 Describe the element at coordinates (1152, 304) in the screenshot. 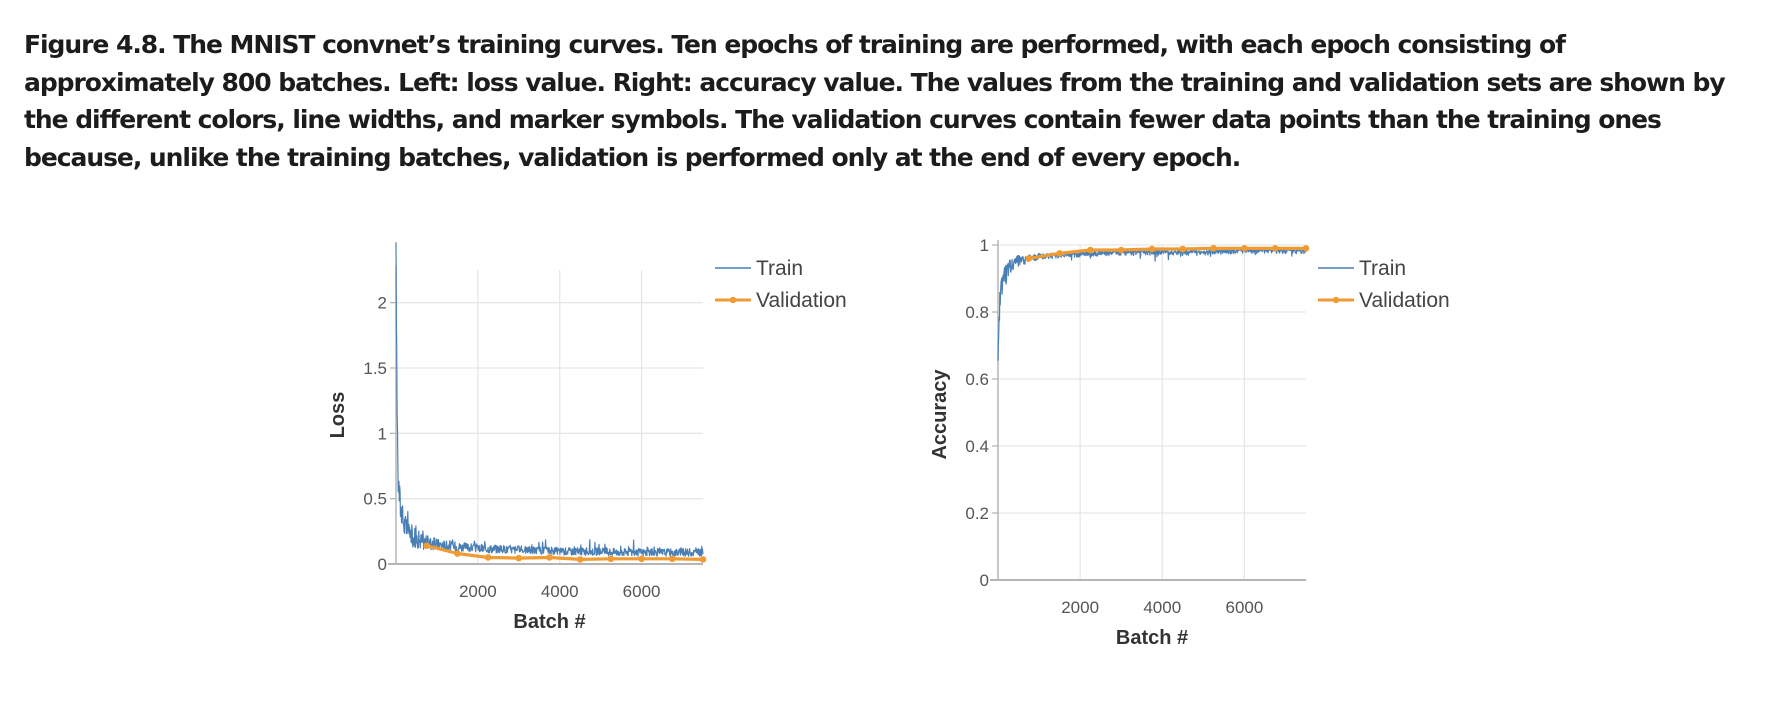

I see `accuracy-train-line` at that location.